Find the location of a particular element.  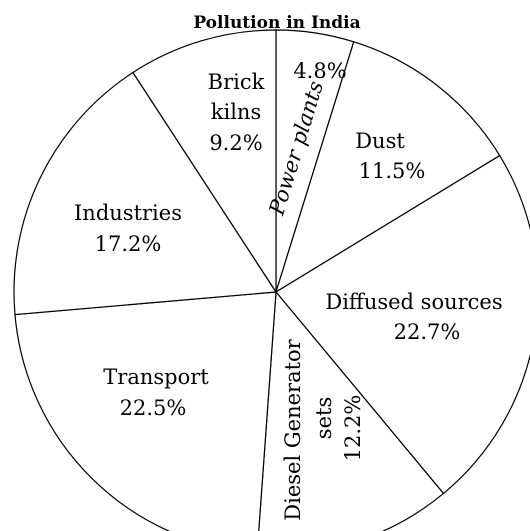

slice-value-dust: 11.5% is located at coordinates (392, 171).